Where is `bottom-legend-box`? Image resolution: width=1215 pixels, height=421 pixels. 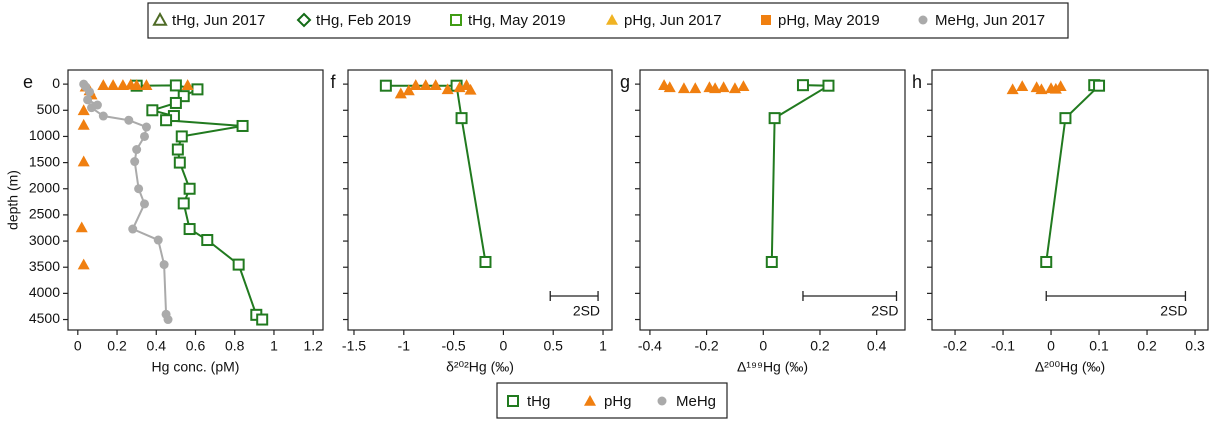 bottom-legend-box is located at coordinates (612, 400).